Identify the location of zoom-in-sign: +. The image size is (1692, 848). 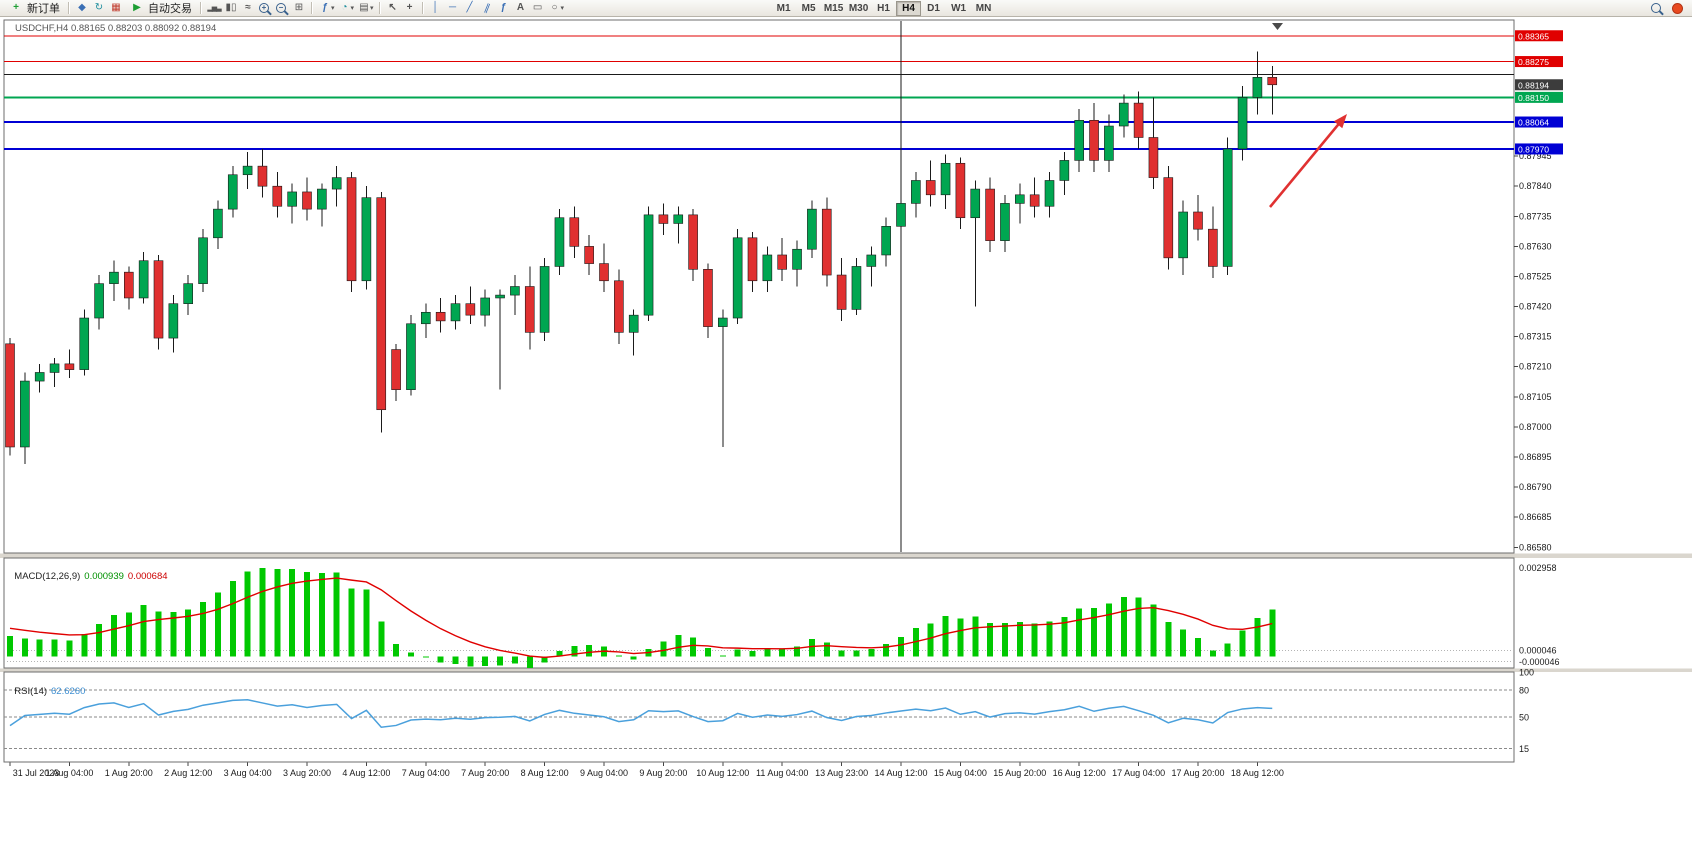
(264, 7).